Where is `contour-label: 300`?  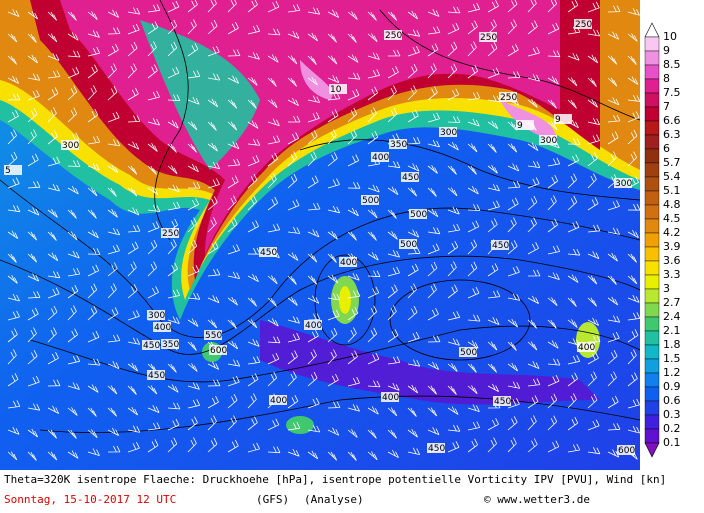 contour-label: 300 is located at coordinates (548, 141).